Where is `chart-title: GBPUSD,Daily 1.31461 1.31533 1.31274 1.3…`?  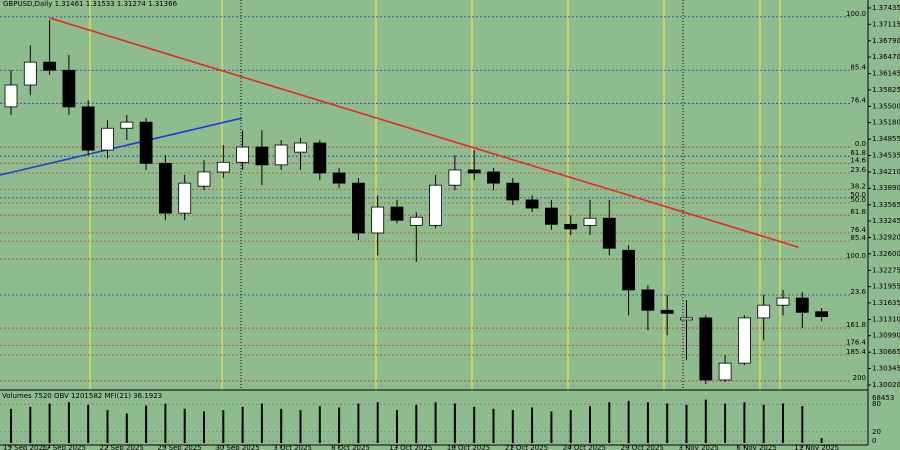 chart-title: GBPUSD,Daily 1.31461 1.31533 1.31274 1.3… is located at coordinates (90, 4).